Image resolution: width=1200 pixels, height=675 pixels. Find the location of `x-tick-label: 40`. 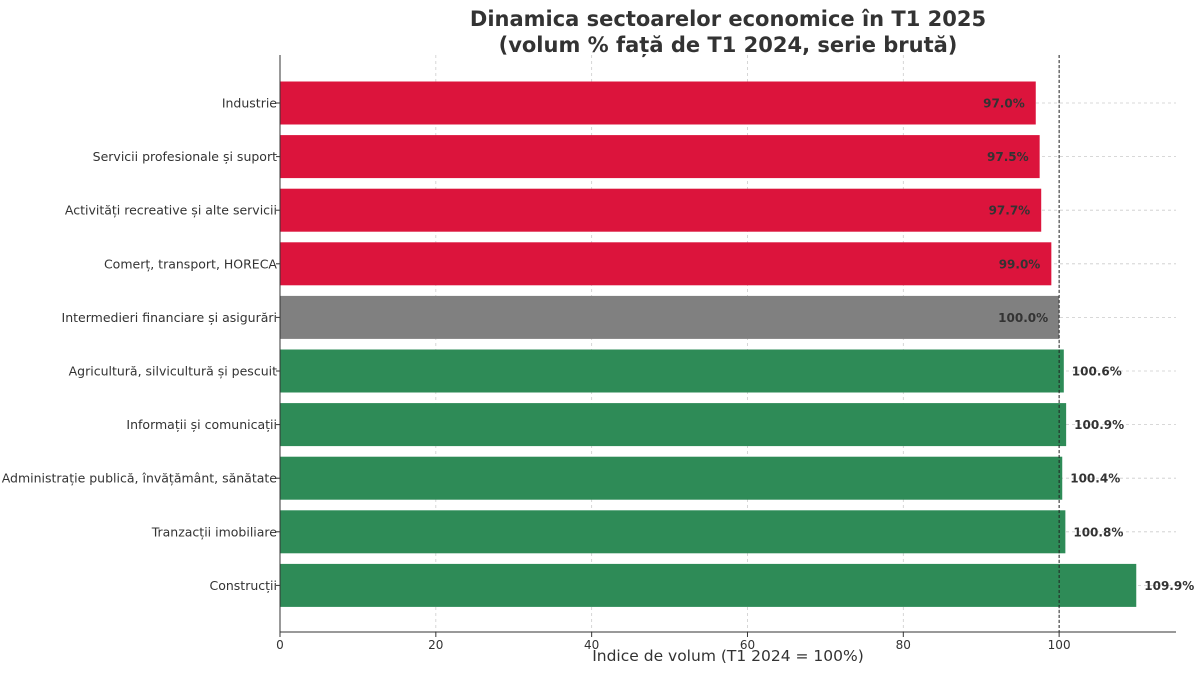

x-tick-label: 40 is located at coordinates (591, 645).